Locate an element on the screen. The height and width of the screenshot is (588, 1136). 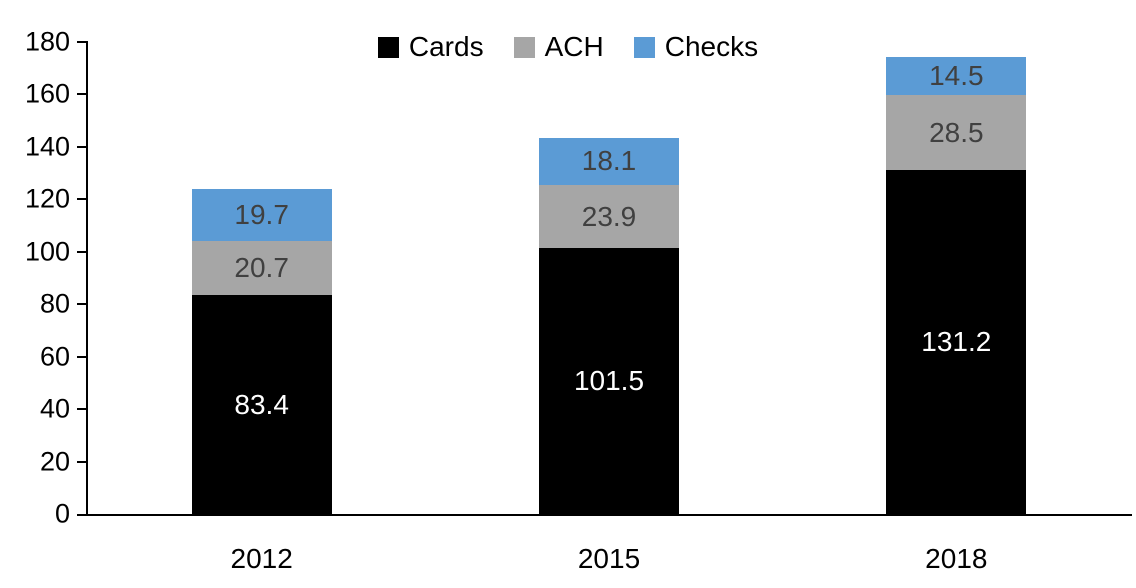
legend-swatch-ach-icon is located at coordinates (524, 47).